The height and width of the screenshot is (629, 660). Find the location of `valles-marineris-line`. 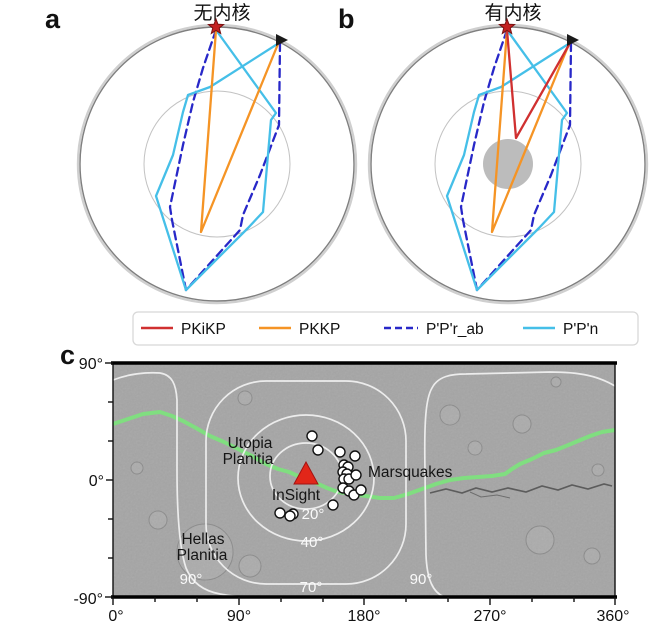

valles-marineris-line is located at coordinates (521, 488).